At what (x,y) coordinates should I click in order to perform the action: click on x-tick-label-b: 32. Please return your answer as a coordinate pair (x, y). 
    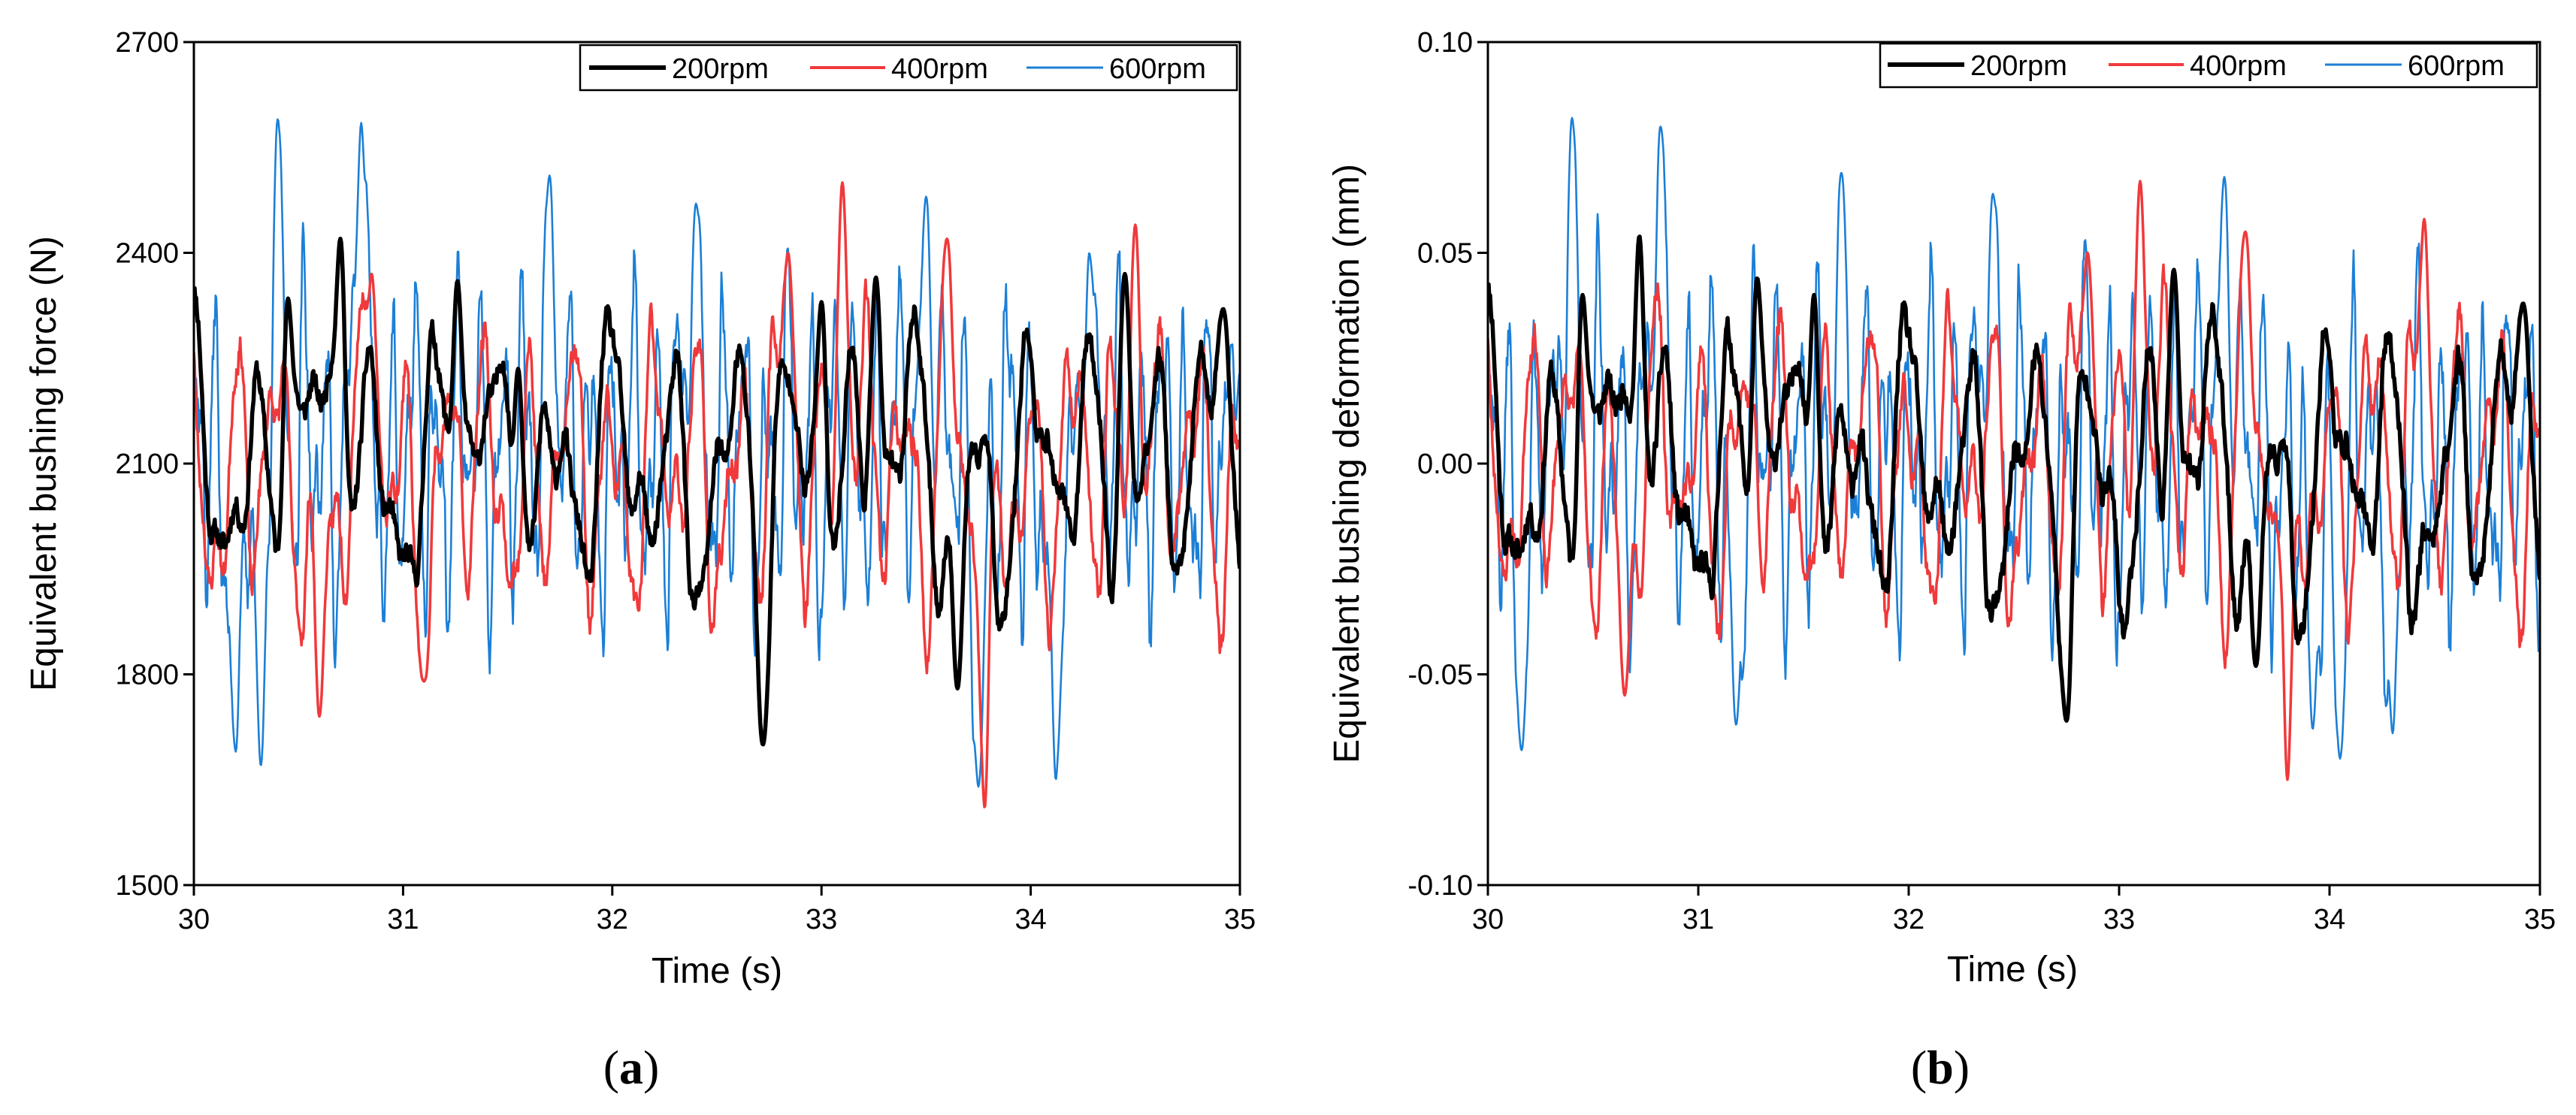
    Looking at the image, I should click on (1908, 919).